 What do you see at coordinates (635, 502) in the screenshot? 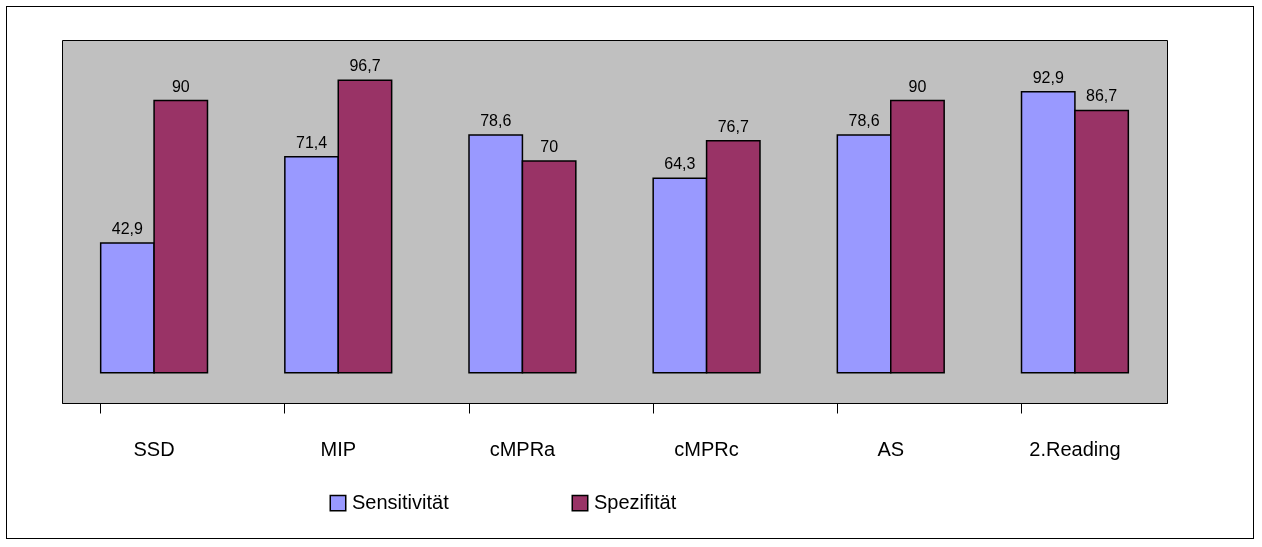
I see `legend-label: Spezifität` at bounding box center [635, 502].